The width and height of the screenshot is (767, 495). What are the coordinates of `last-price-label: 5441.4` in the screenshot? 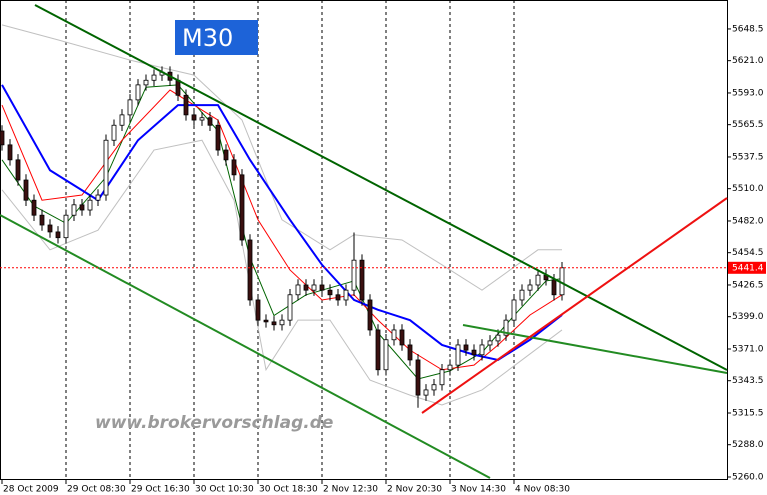 It's located at (748, 268).